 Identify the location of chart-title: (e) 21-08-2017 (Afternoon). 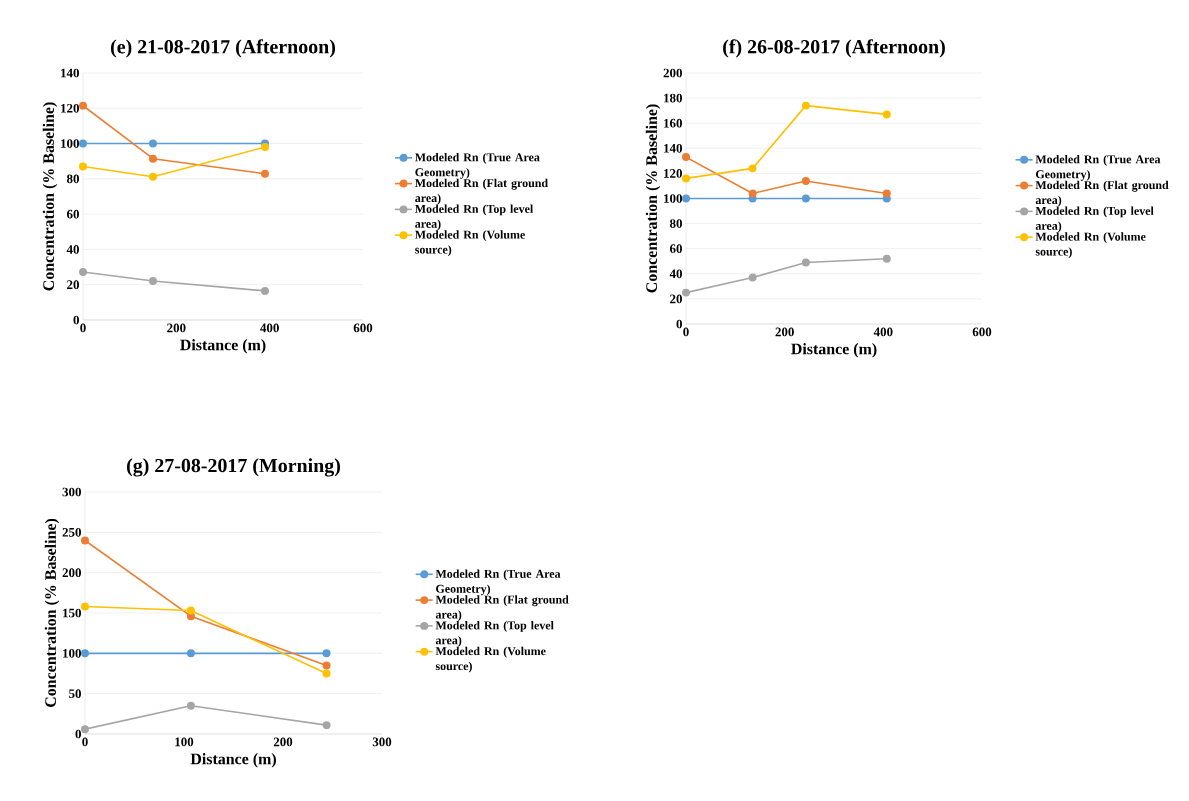
(223, 48).